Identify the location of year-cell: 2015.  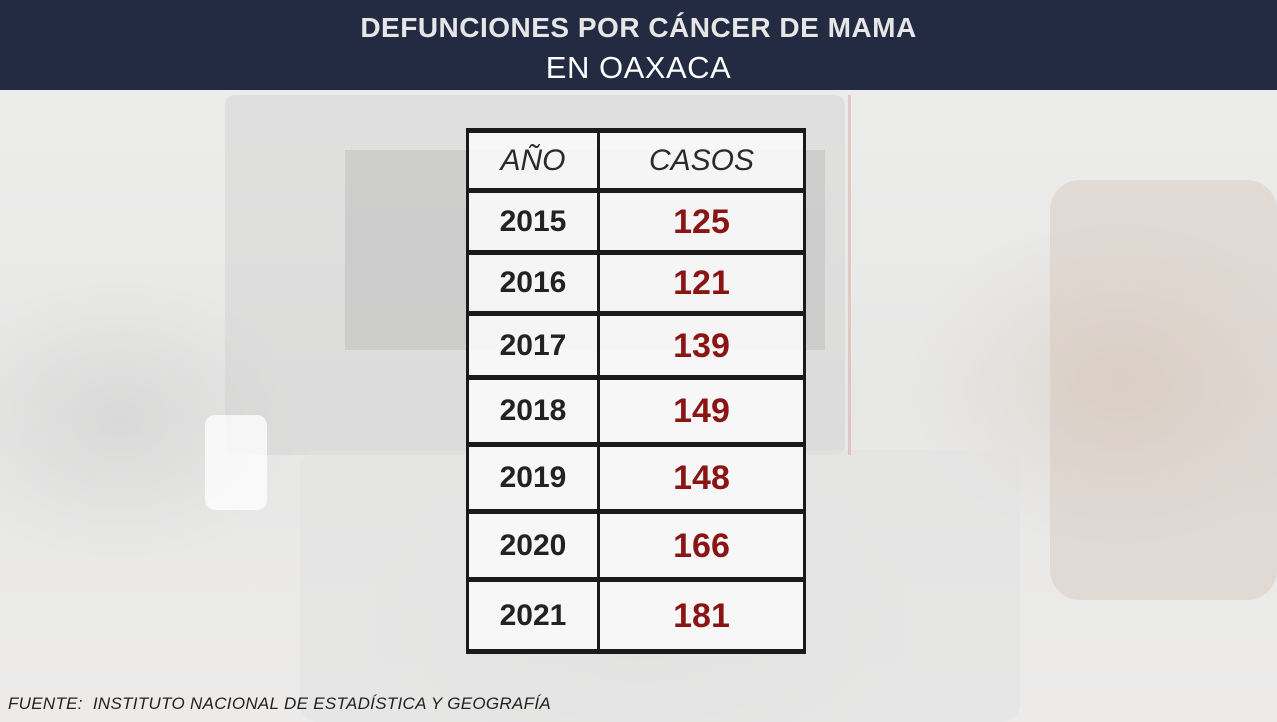
(533, 221).